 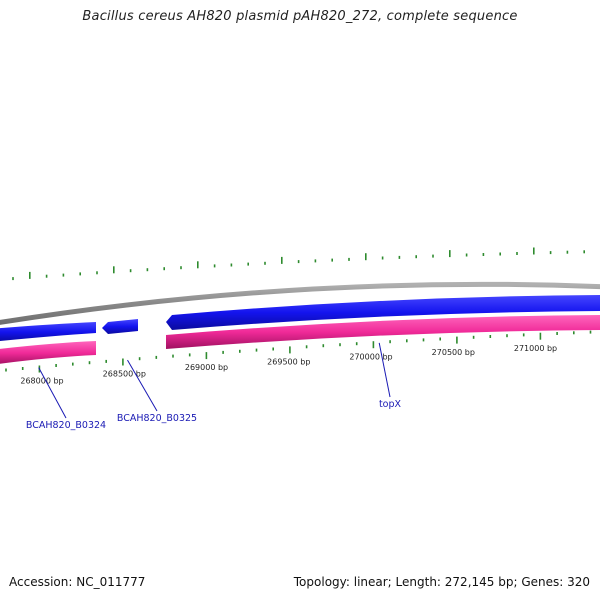 I want to click on scale-label: 268500 bp, so click(x=124, y=373).